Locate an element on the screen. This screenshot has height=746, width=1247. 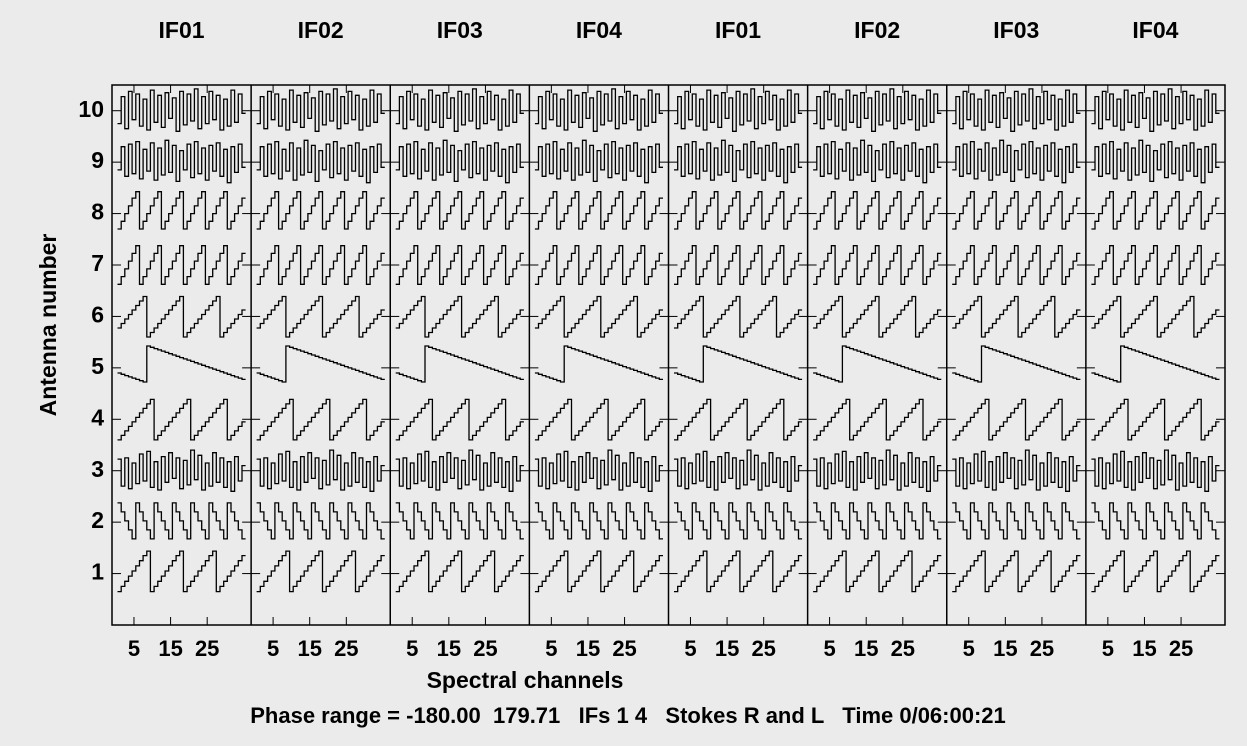
y-tick-label: 5 is located at coordinates (97, 366).